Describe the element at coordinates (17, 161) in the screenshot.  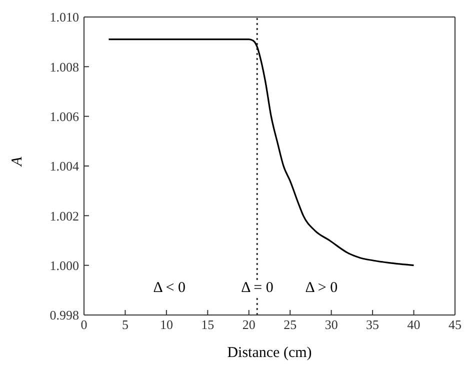
I see `y-axis-title: A` at that location.